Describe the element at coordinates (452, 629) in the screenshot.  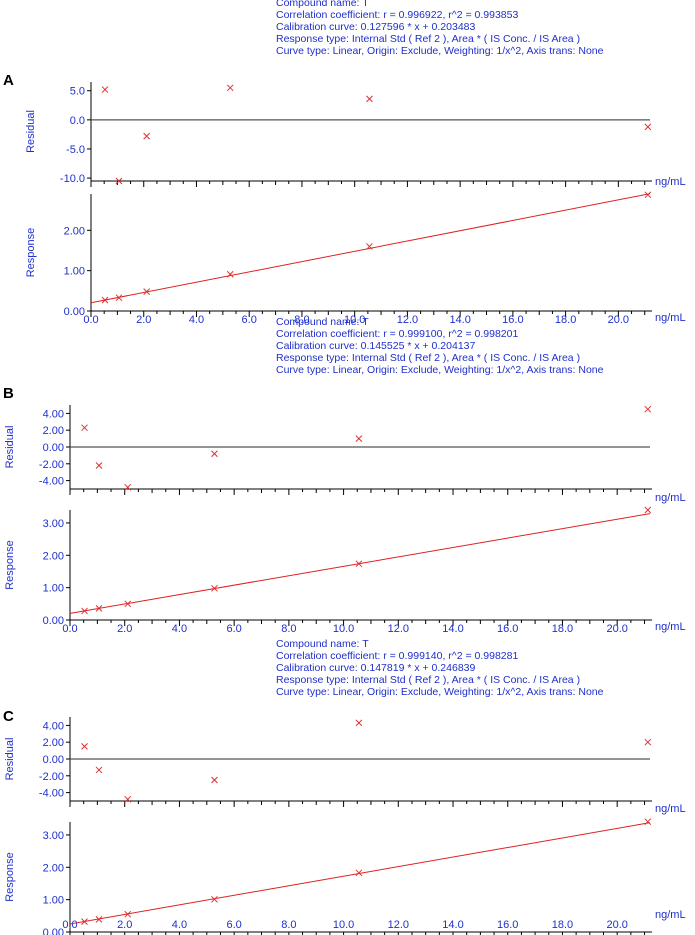
I see `x-tick-label: 14.0` at that location.